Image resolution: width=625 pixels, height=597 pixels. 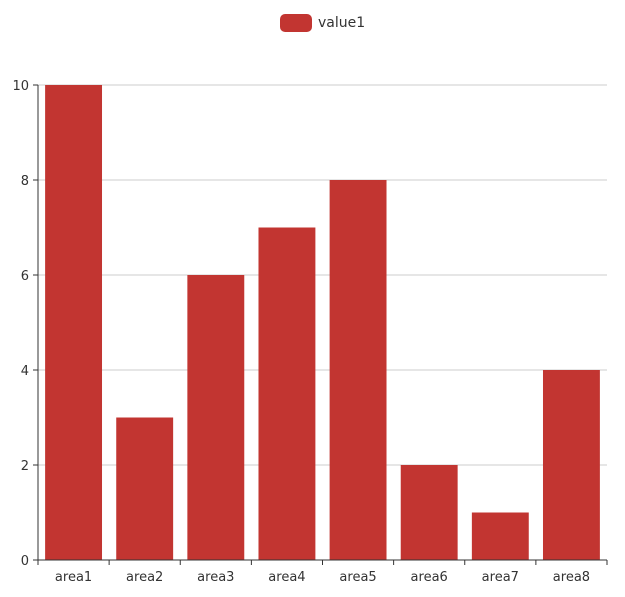 What do you see at coordinates (25, 276) in the screenshot?
I see `y-tick-label: 6` at bounding box center [25, 276].